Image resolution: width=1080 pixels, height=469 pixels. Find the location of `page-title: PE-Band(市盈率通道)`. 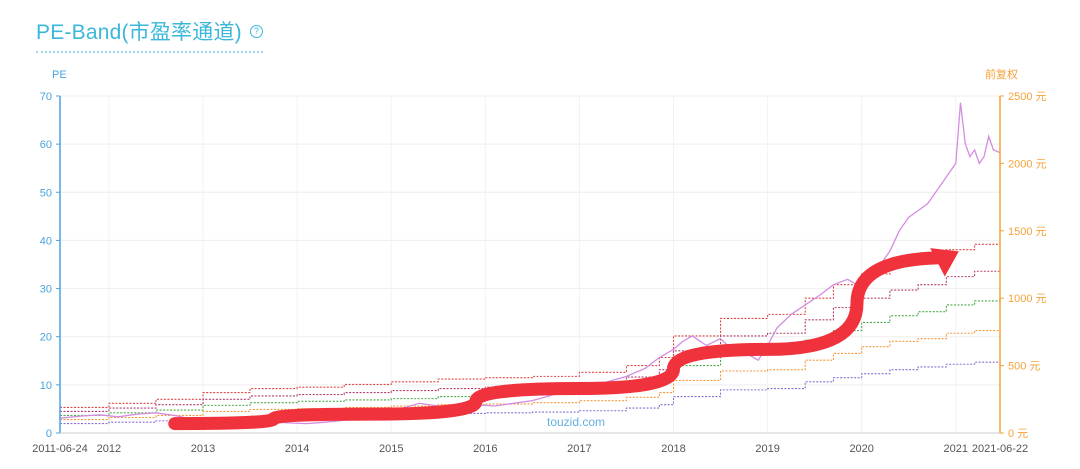

page-title: PE-Band(市盈率通道) is located at coordinates (139, 32).